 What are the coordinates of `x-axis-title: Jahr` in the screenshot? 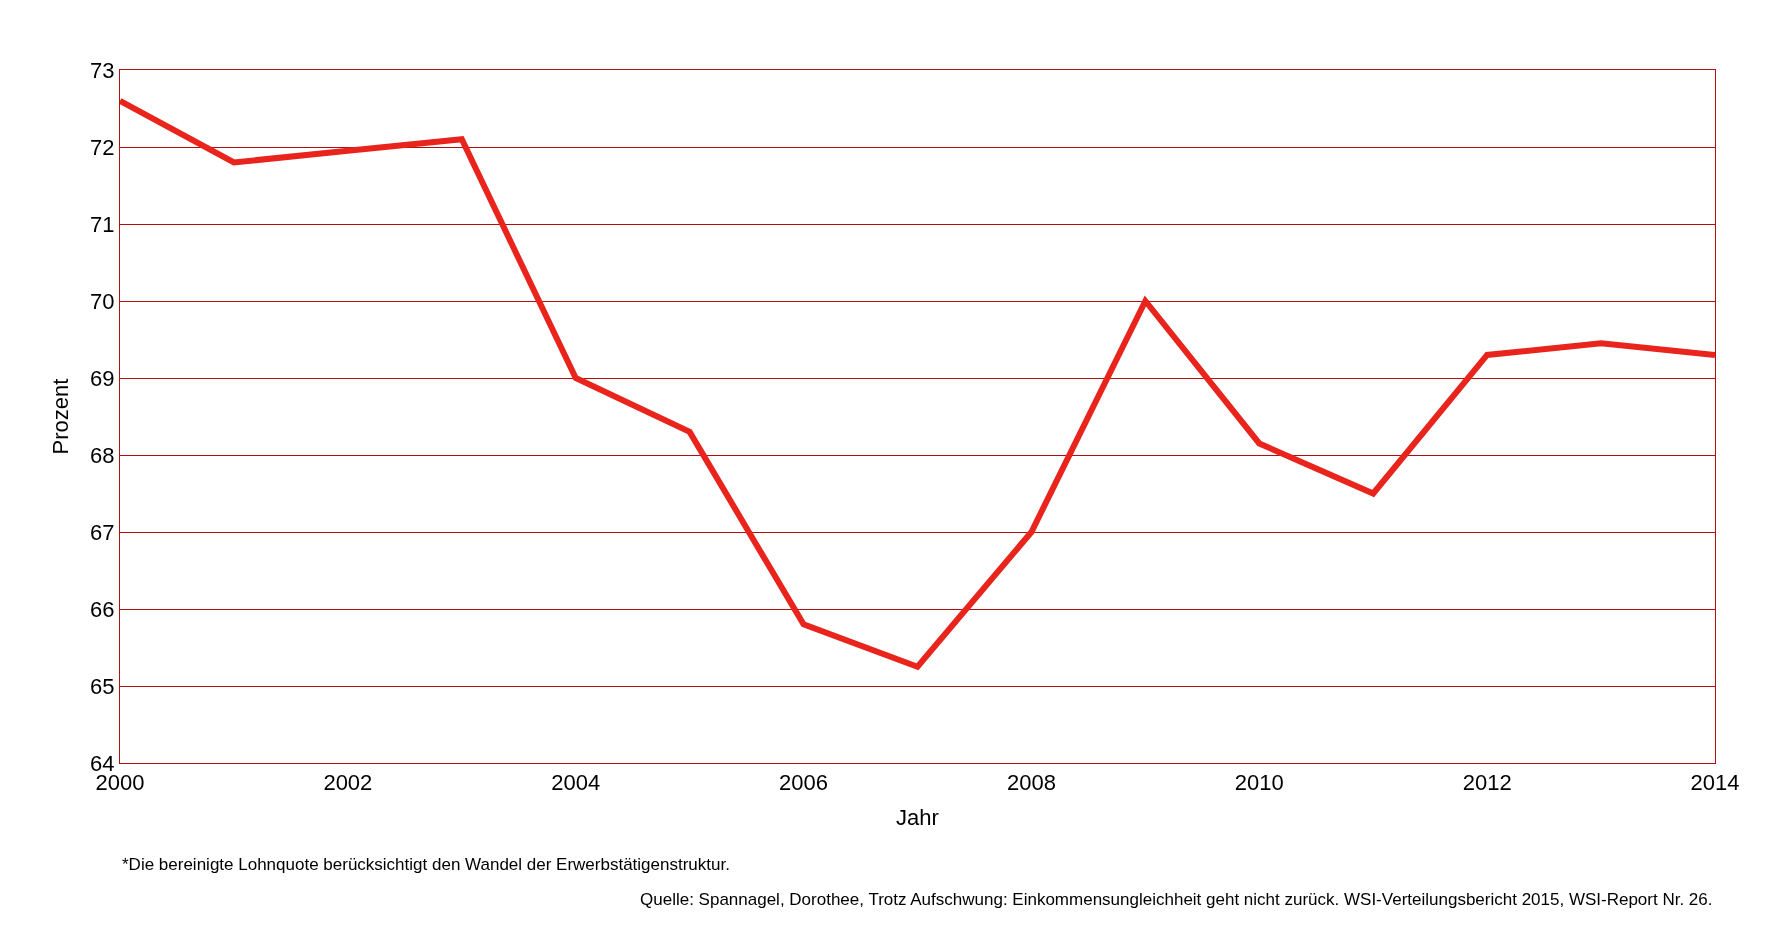 It's located at (917, 818).